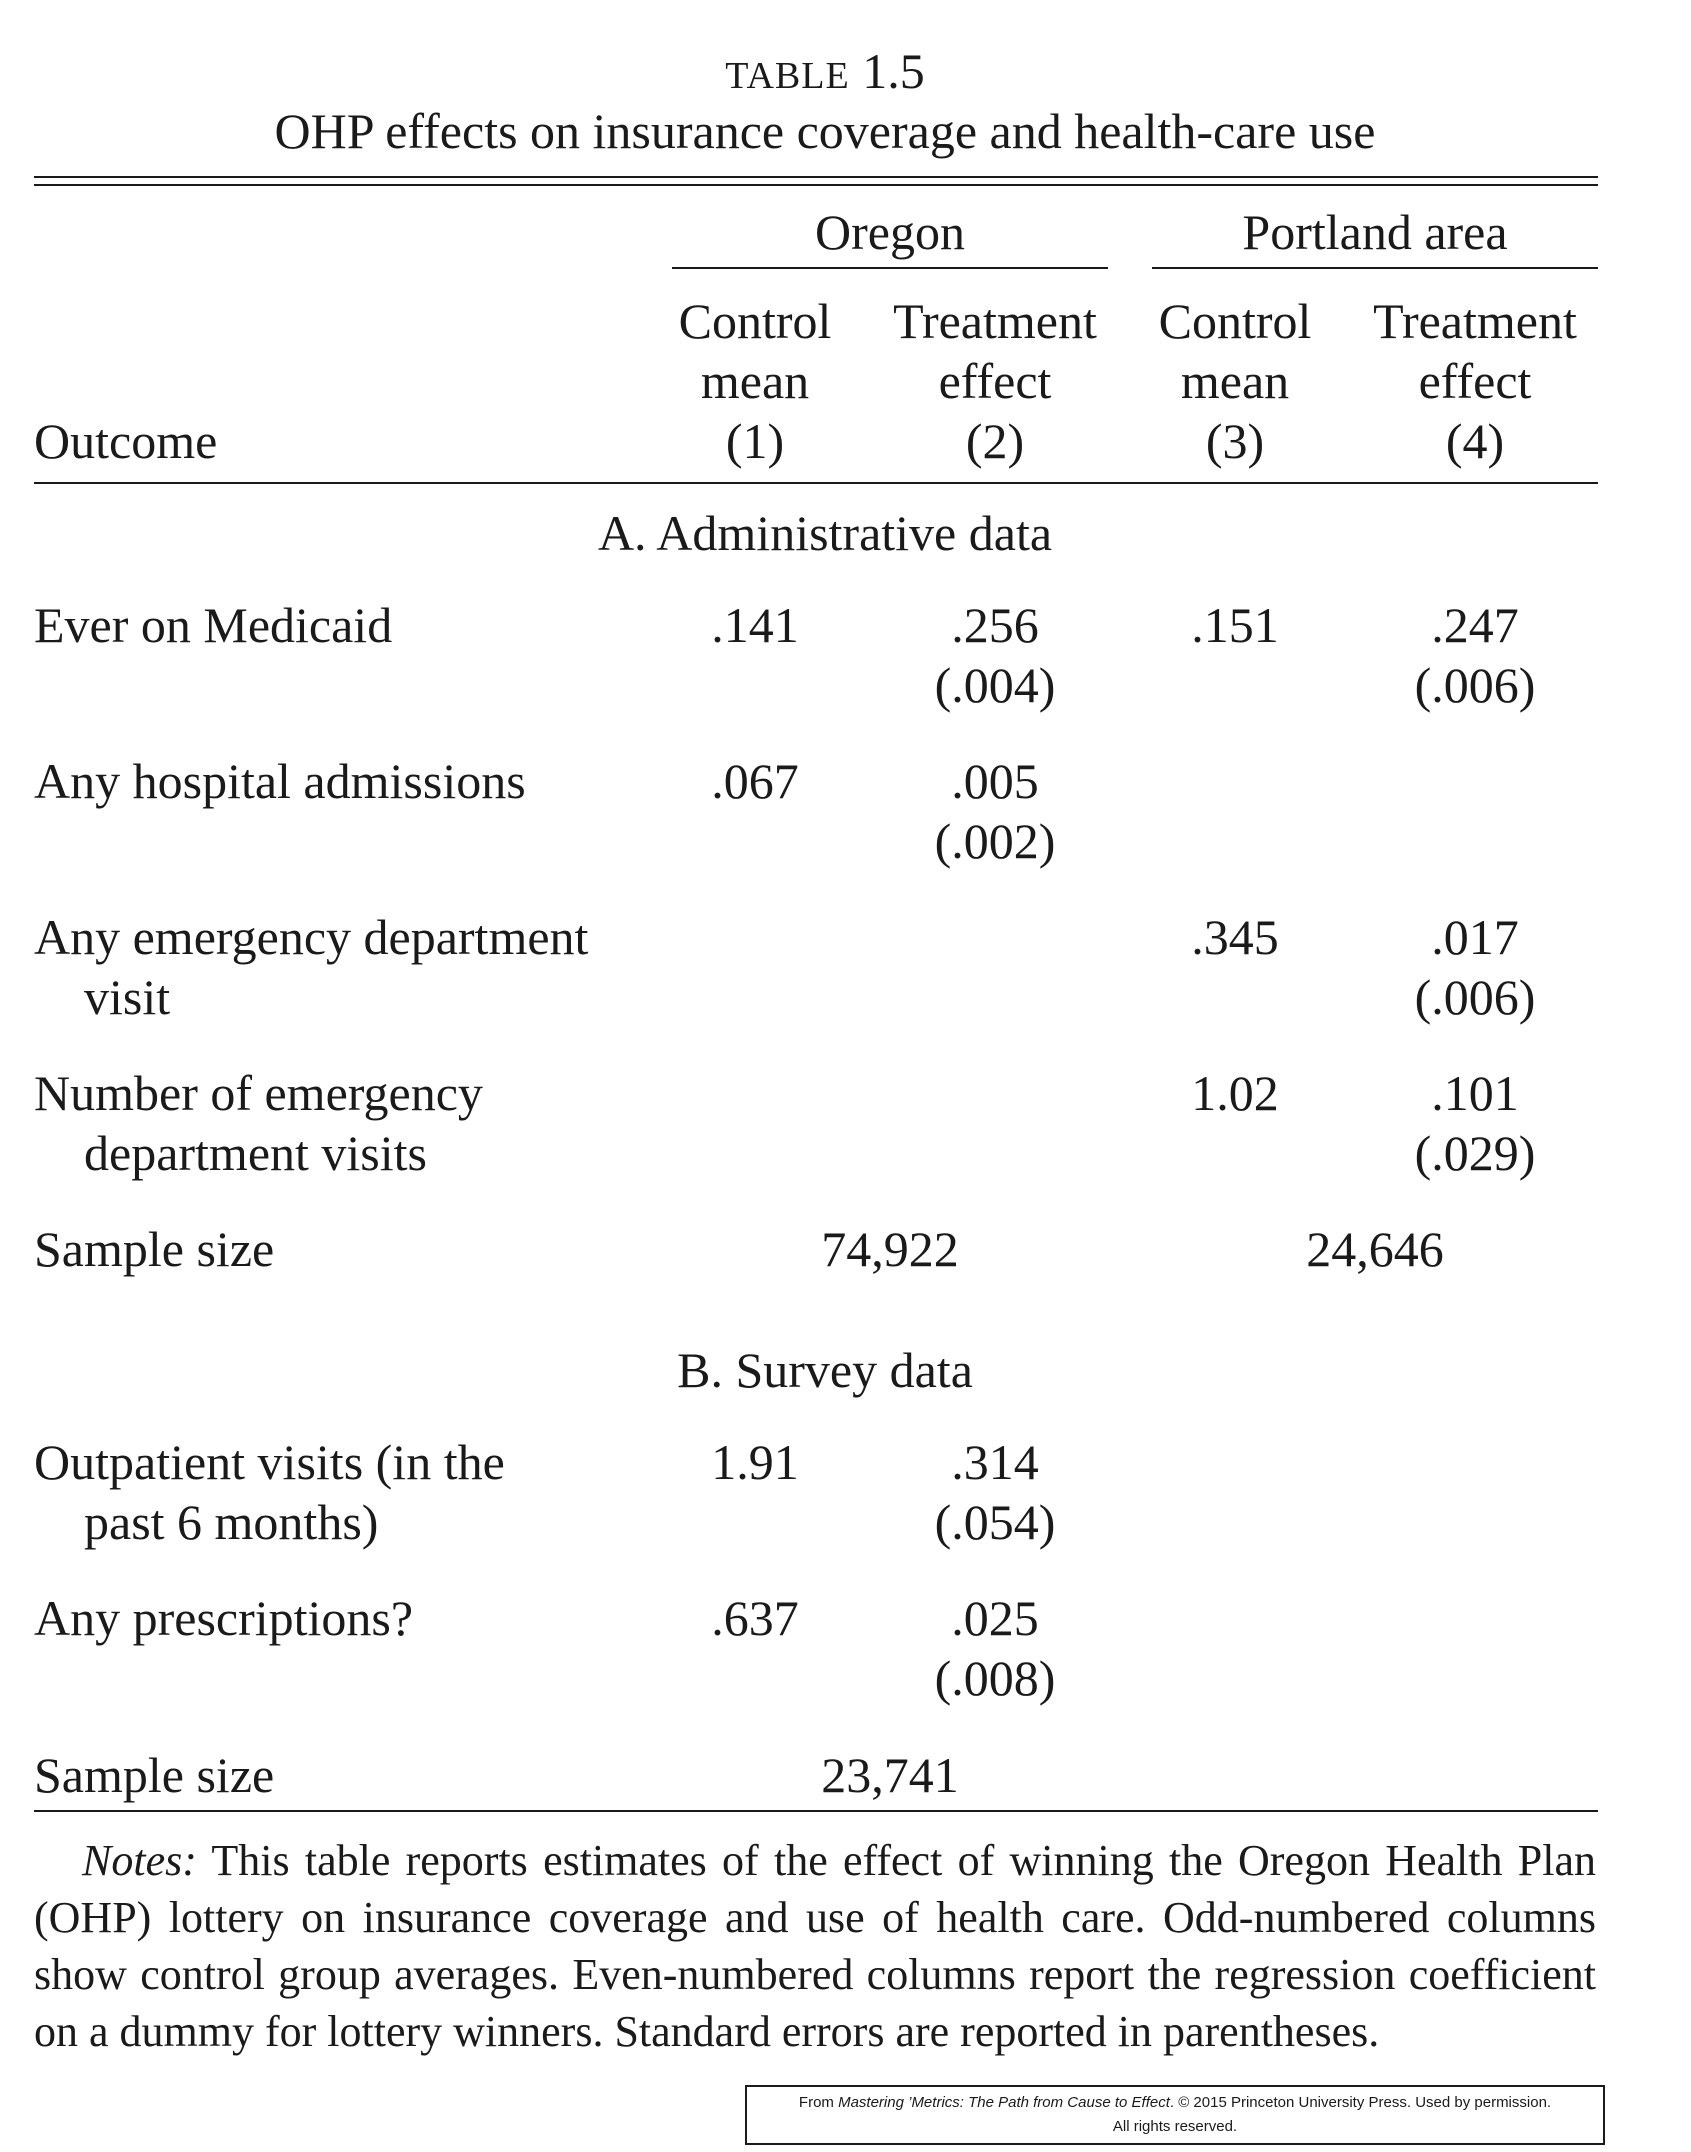  I want to click on outcome-header: Outcome, so click(126, 441).